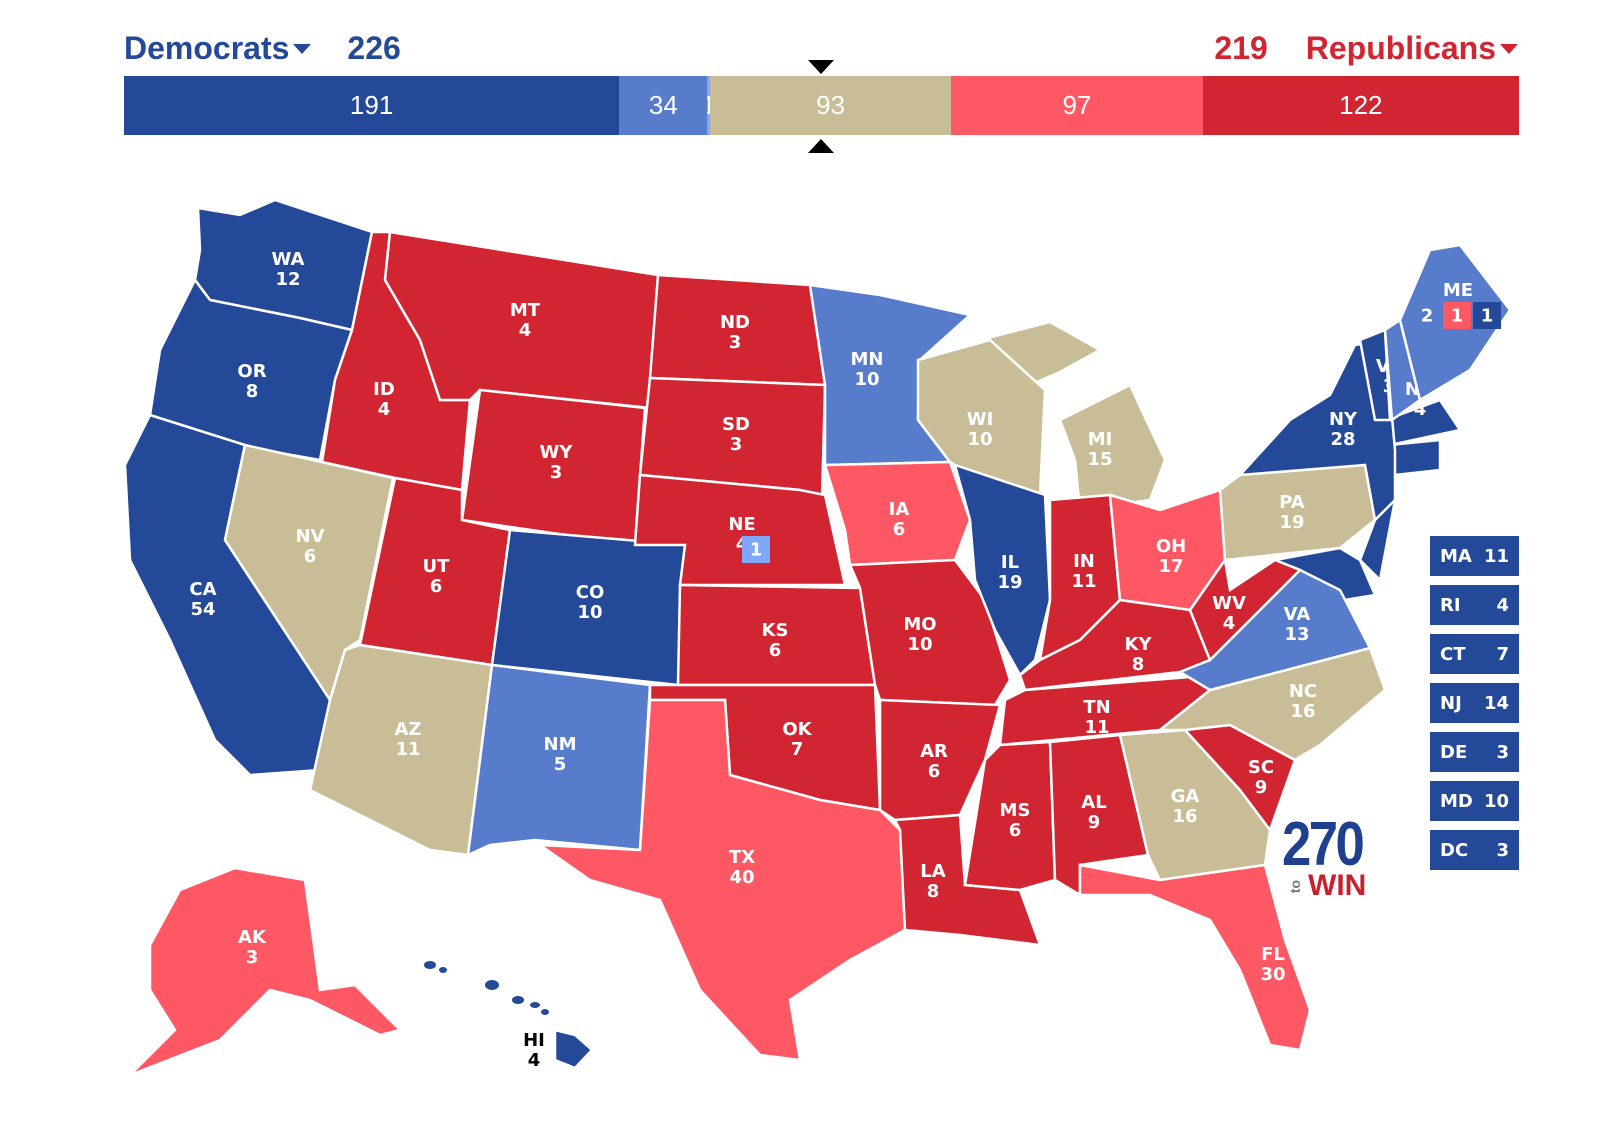 This screenshot has height=1137, width=1600. I want to click on state-abbr: TX, so click(742, 857).